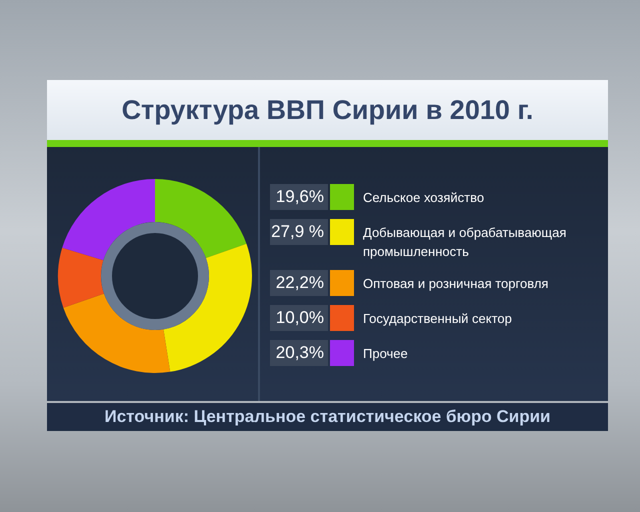 Image resolution: width=640 pixels, height=512 pixels. Describe the element at coordinates (299, 318) in the screenshot. I see `data-label: 10,0%` at that location.